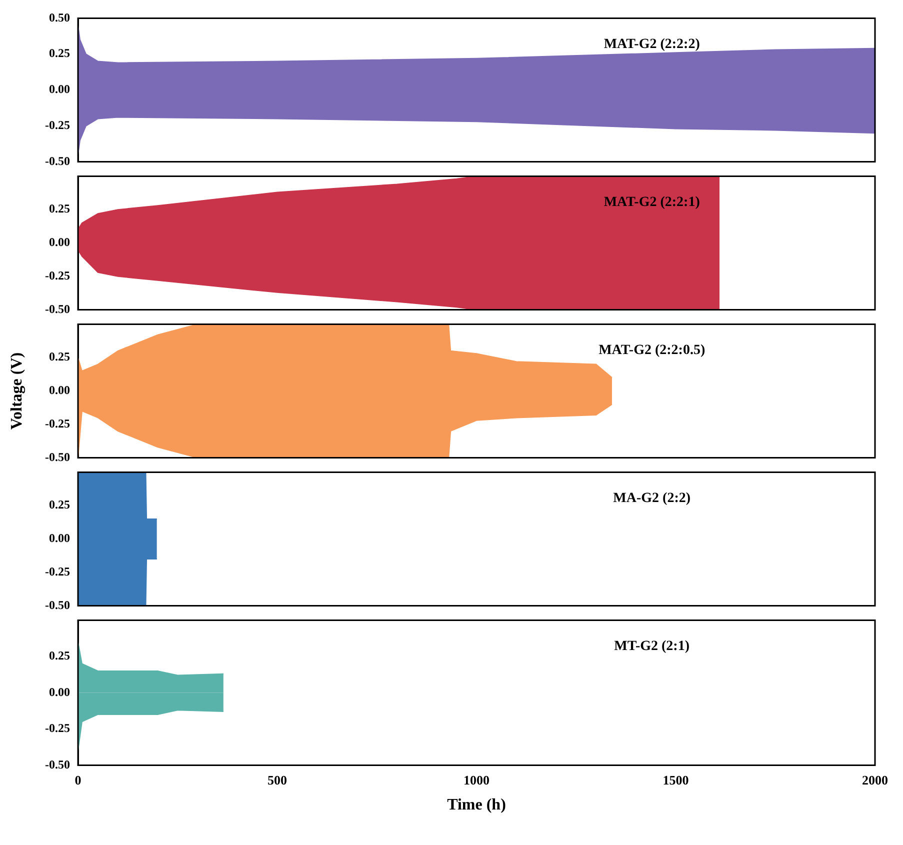  I want to click on text: MA-G2 (2:2), so click(652, 498).